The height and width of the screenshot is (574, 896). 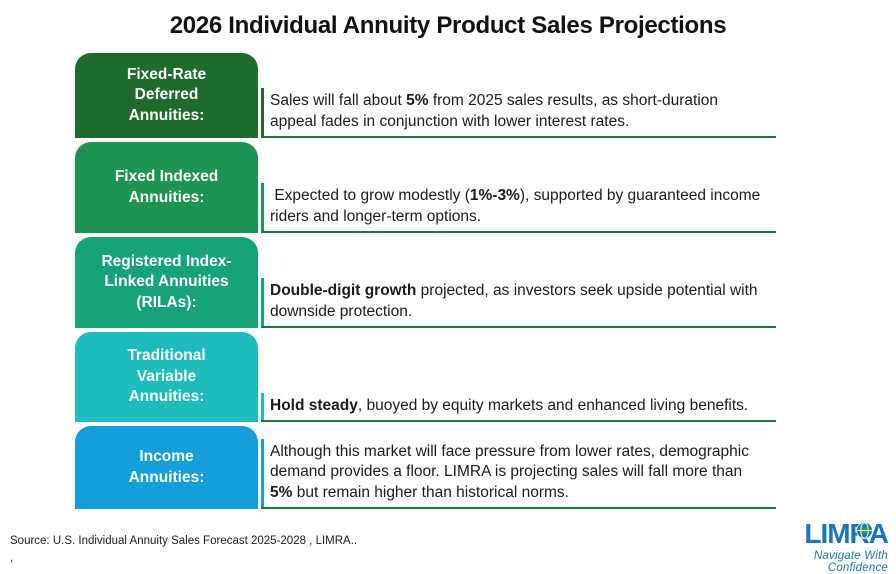 I want to click on category-box: Traditional Variable Annuities:, so click(x=166, y=377).